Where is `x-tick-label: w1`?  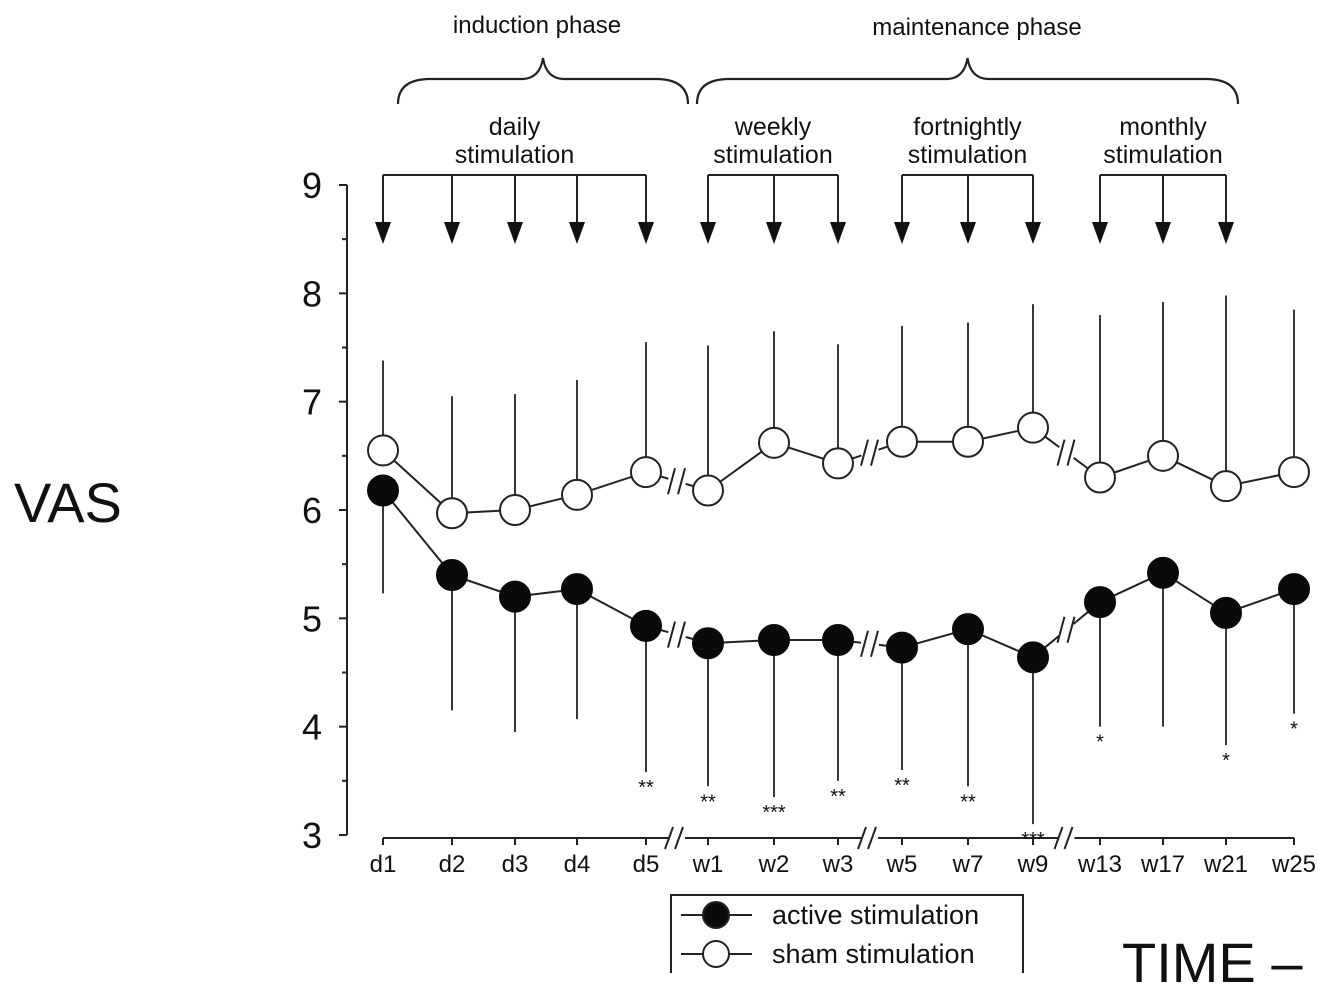 x-tick-label: w1 is located at coordinates (708, 864).